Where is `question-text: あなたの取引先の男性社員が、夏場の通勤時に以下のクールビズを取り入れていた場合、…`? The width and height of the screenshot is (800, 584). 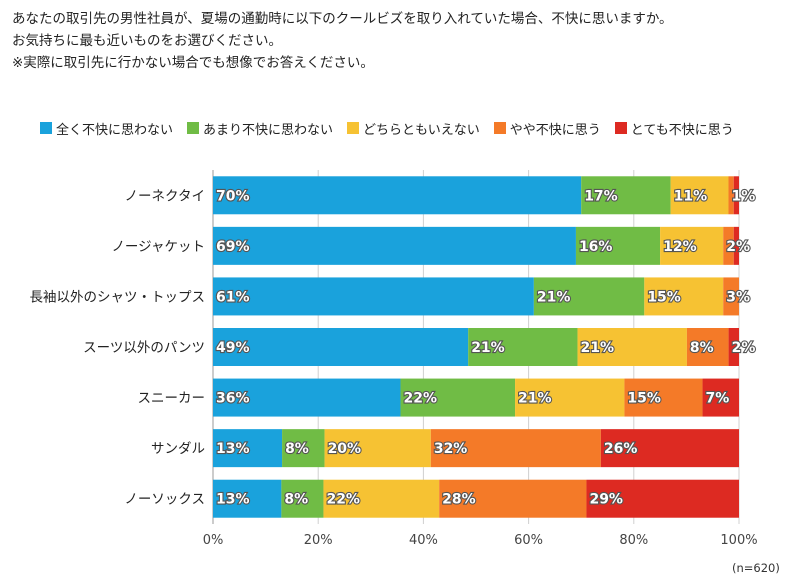
question-text: あなたの取引先の男性社員が、夏場の通勤時に以下のクールビズを取り入れていた場合、… is located at coordinates (402, 41).